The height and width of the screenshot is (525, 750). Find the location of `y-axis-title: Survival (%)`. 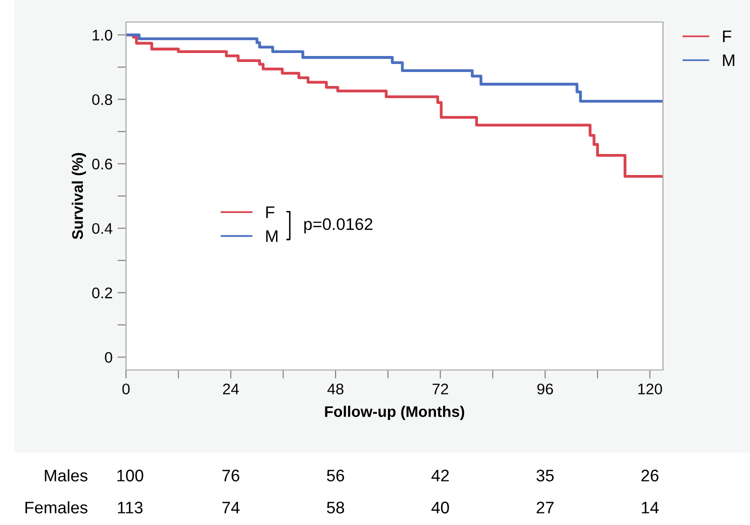

y-axis-title: Survival (%) is located at coordinates (79, 196).